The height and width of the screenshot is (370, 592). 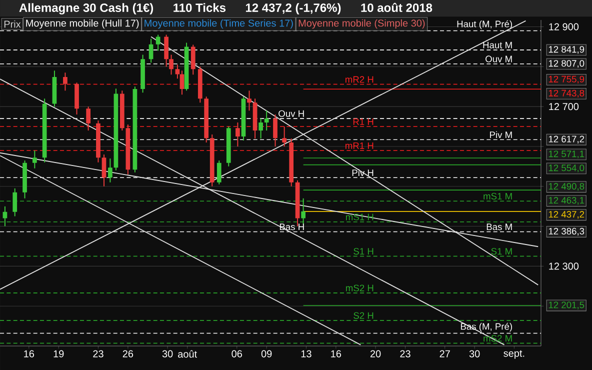 What do you see at coordinates (396, 7) in the screenshot?
I see `text: 10 août 2018` at bounding box center [396, 7].